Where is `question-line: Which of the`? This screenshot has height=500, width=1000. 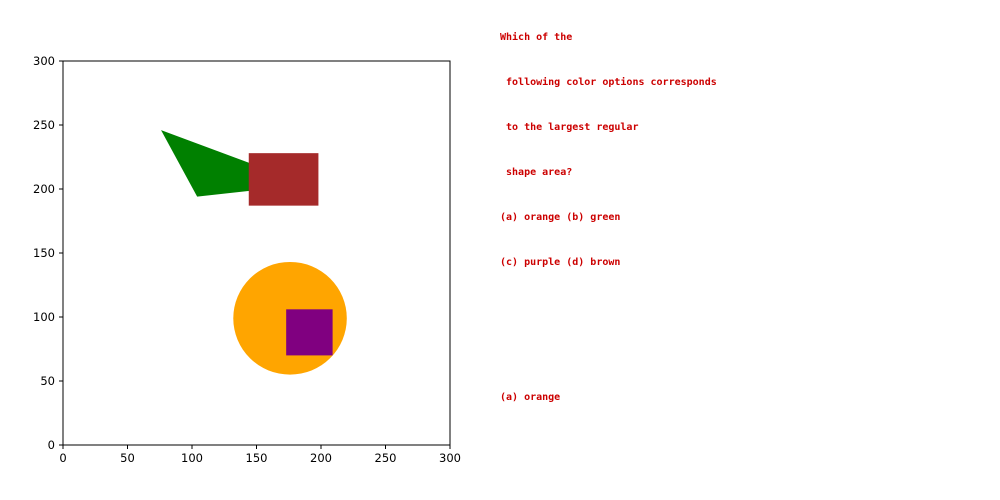 question-line: Which of the is located at coordinates (536, 37).